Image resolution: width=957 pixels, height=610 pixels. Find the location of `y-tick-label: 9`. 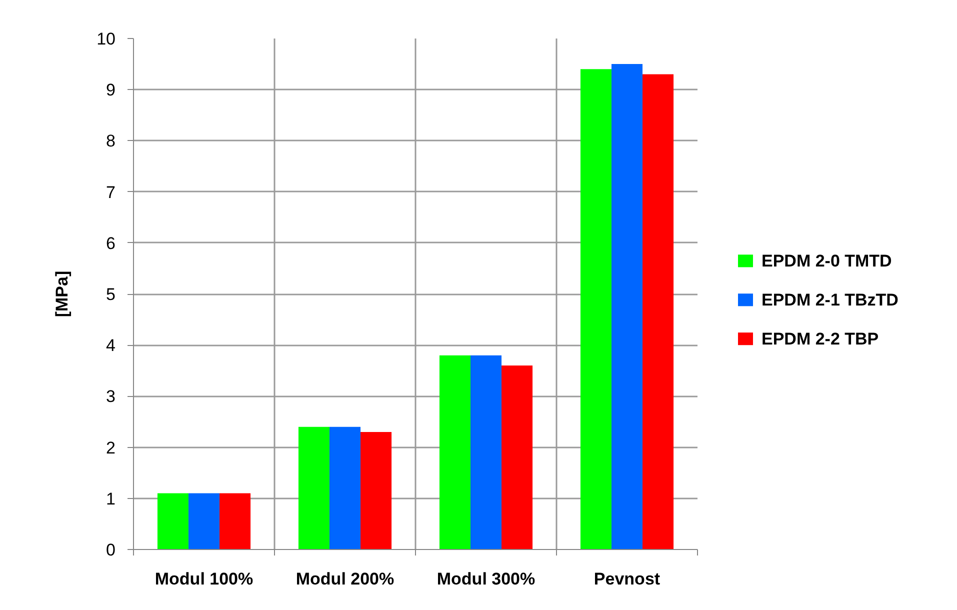

y-tick-label: 9 is located at coordinates (111, 90).